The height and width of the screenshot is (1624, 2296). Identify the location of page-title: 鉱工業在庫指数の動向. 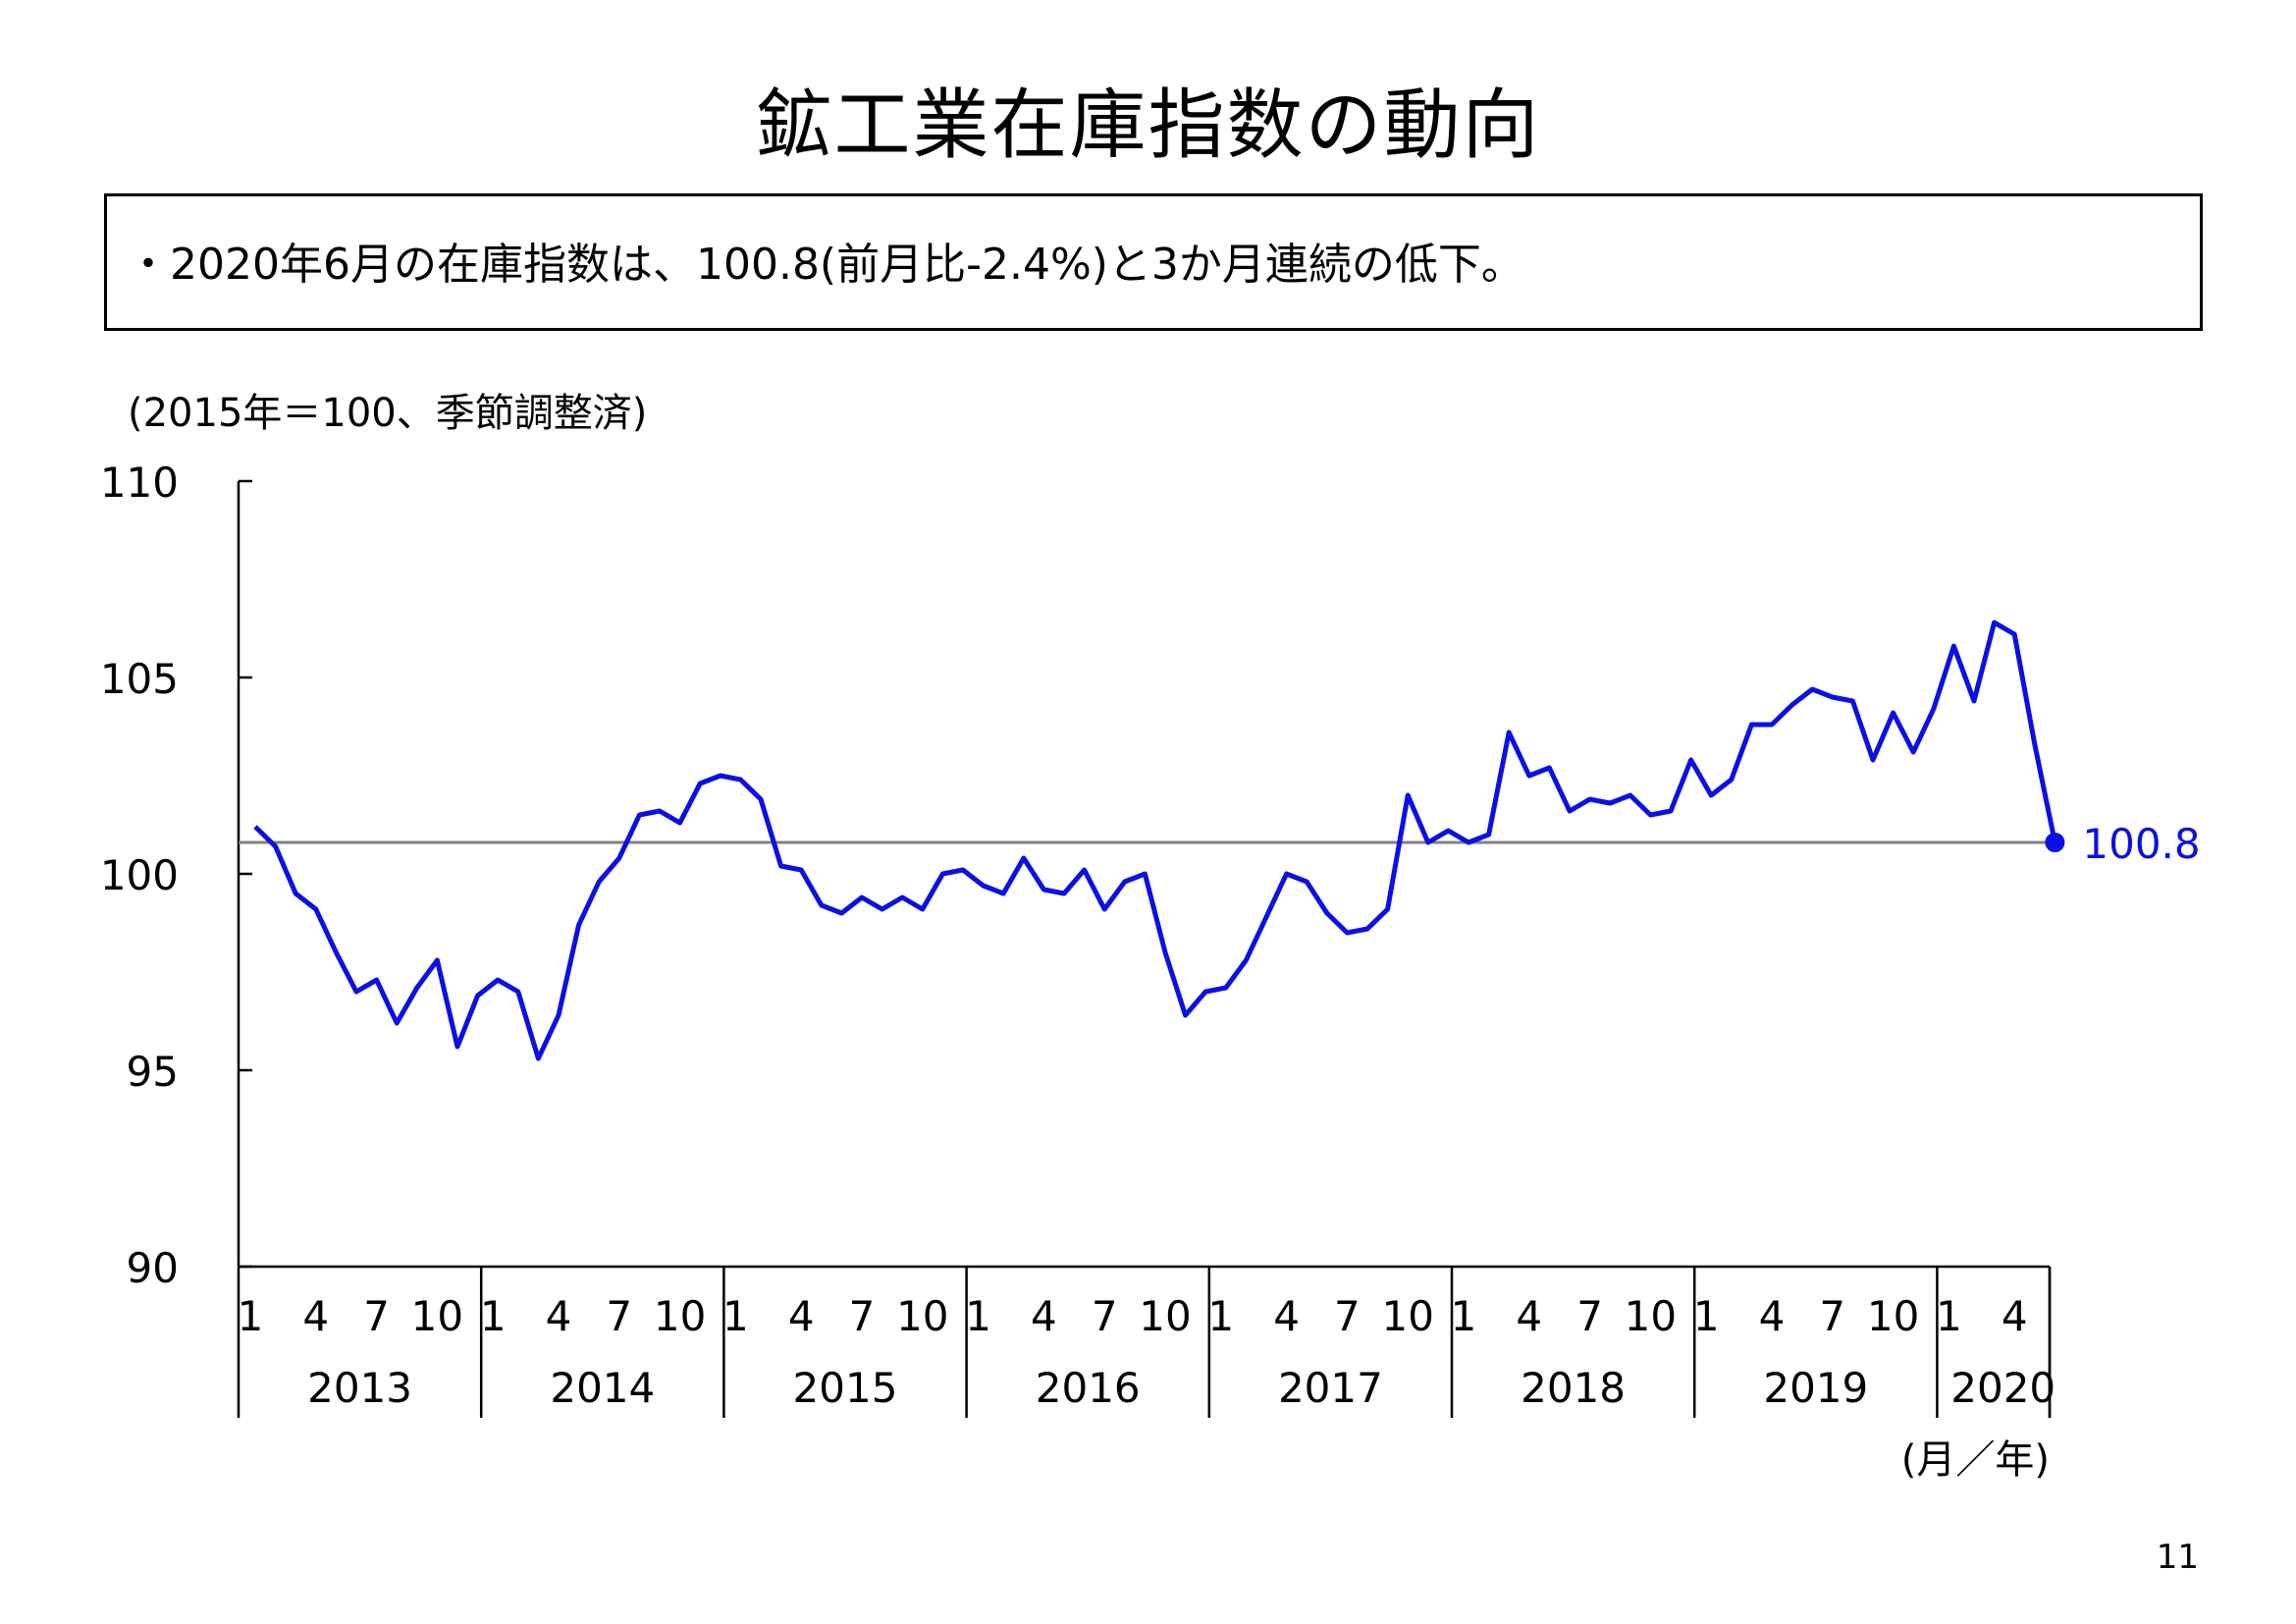
(1148, 125).